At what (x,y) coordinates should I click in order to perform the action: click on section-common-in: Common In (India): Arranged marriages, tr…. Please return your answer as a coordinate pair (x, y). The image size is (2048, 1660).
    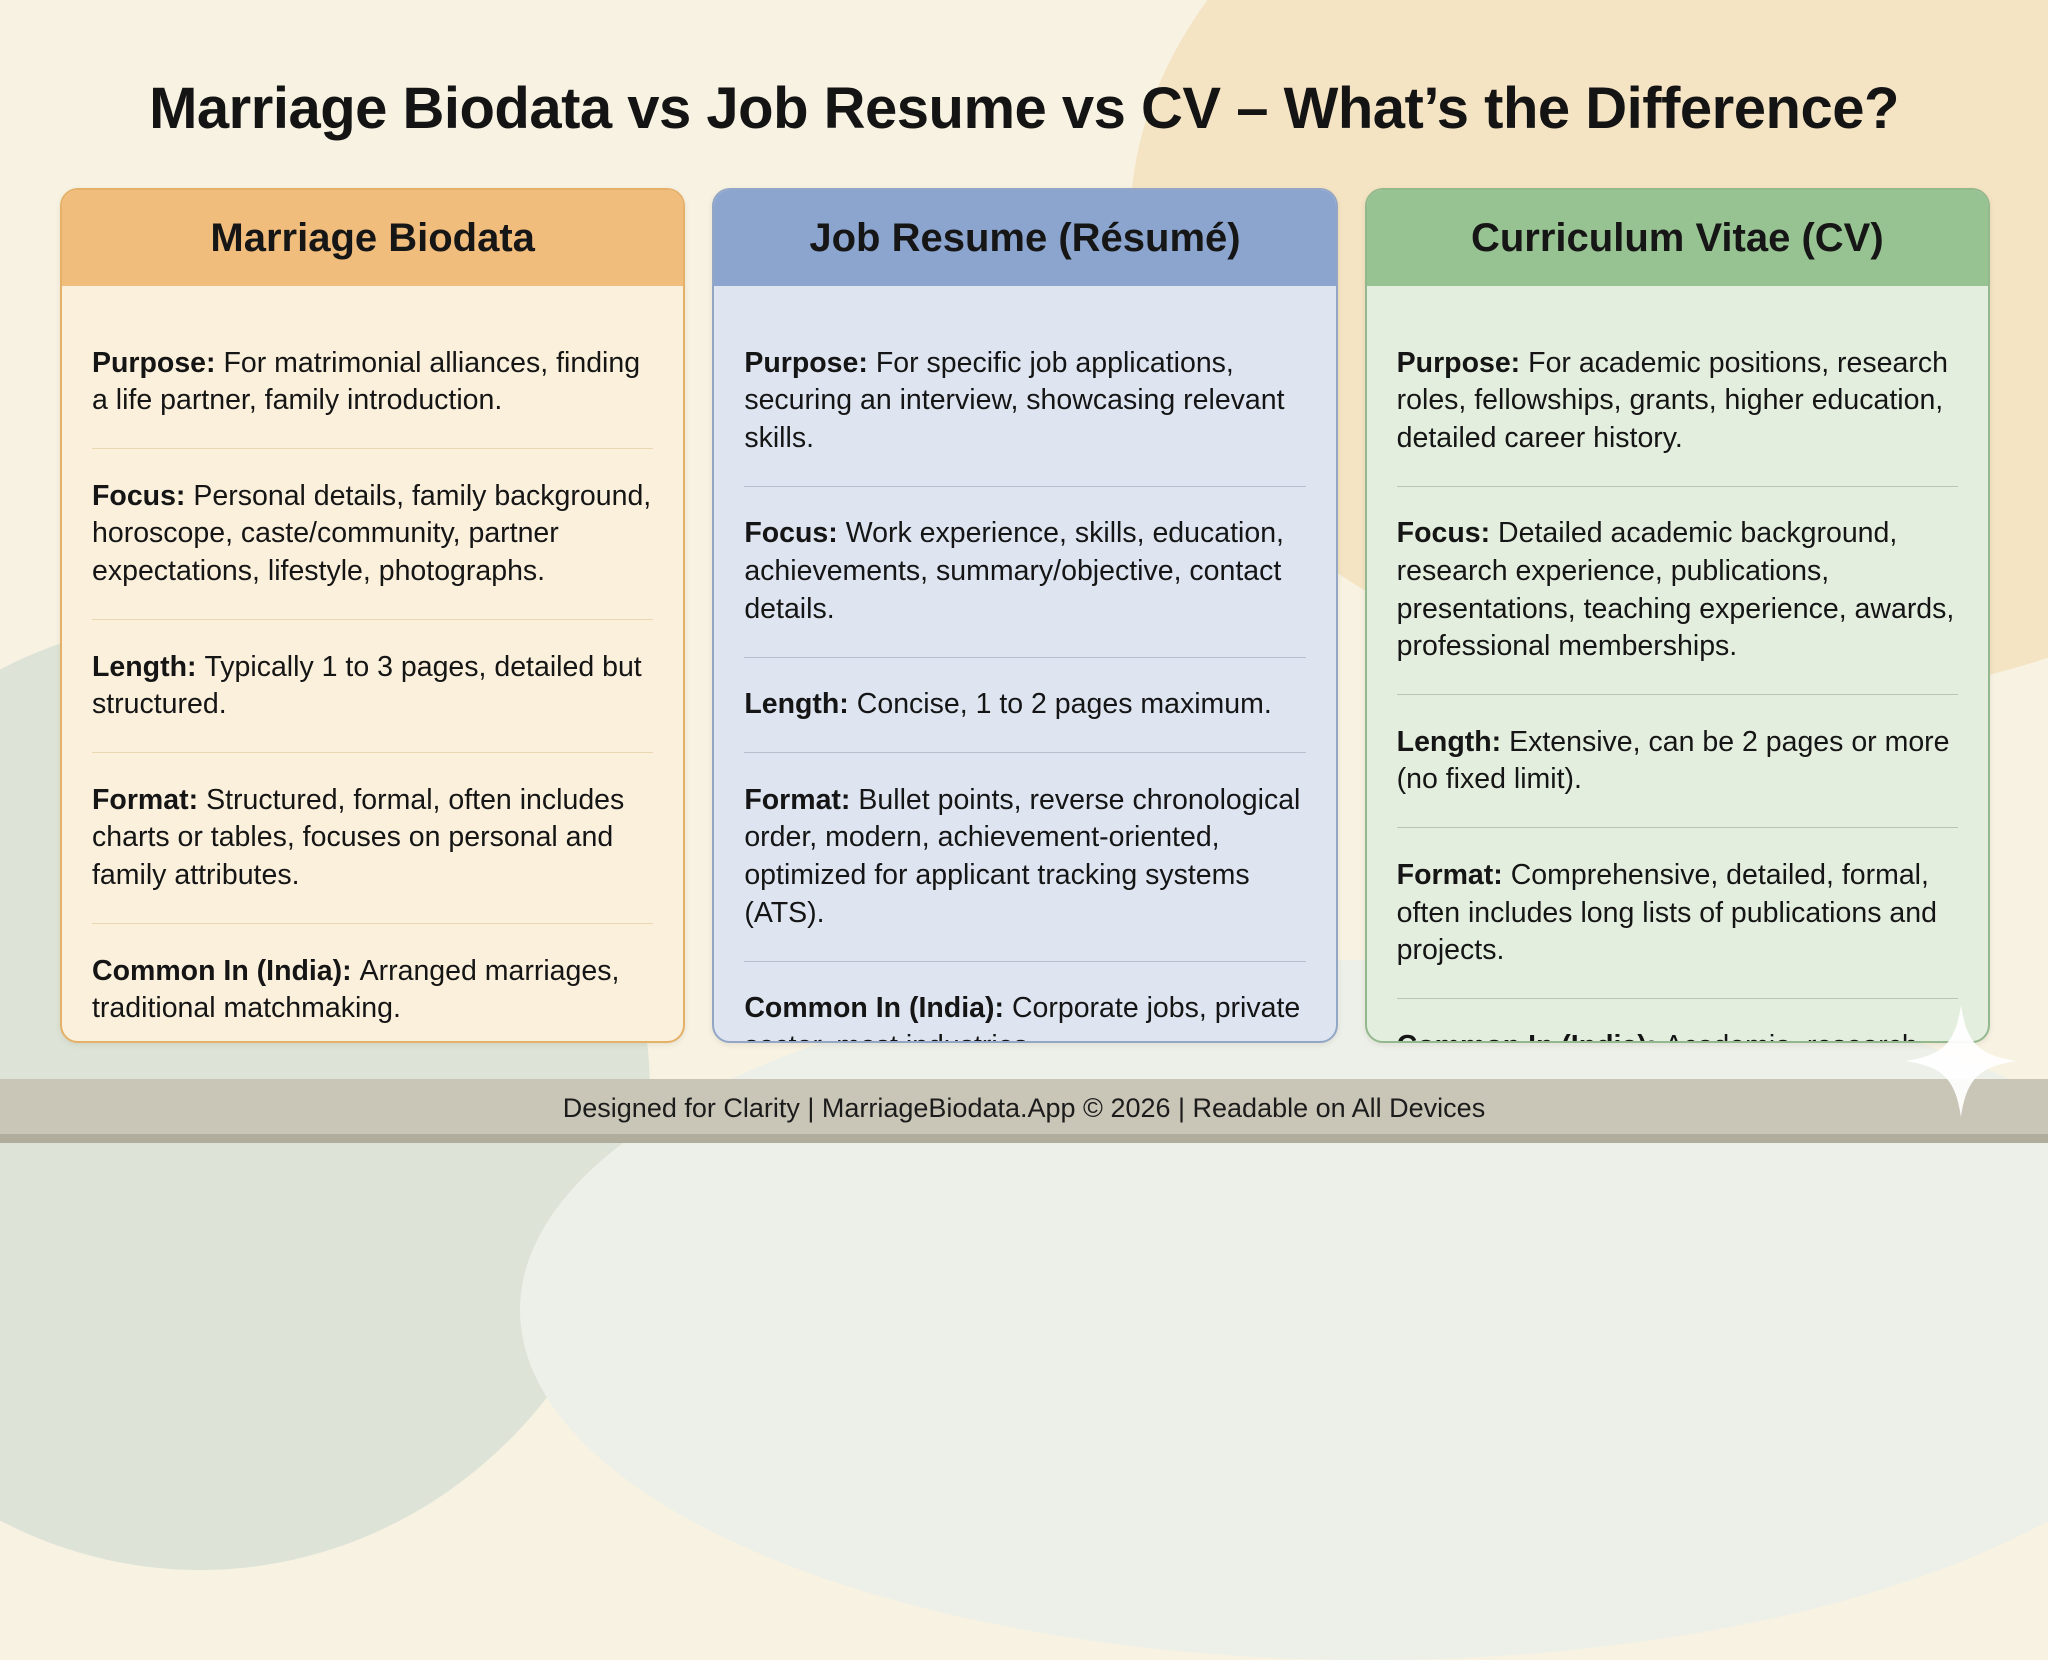
    Looking at the image, I should click on (372, 990).